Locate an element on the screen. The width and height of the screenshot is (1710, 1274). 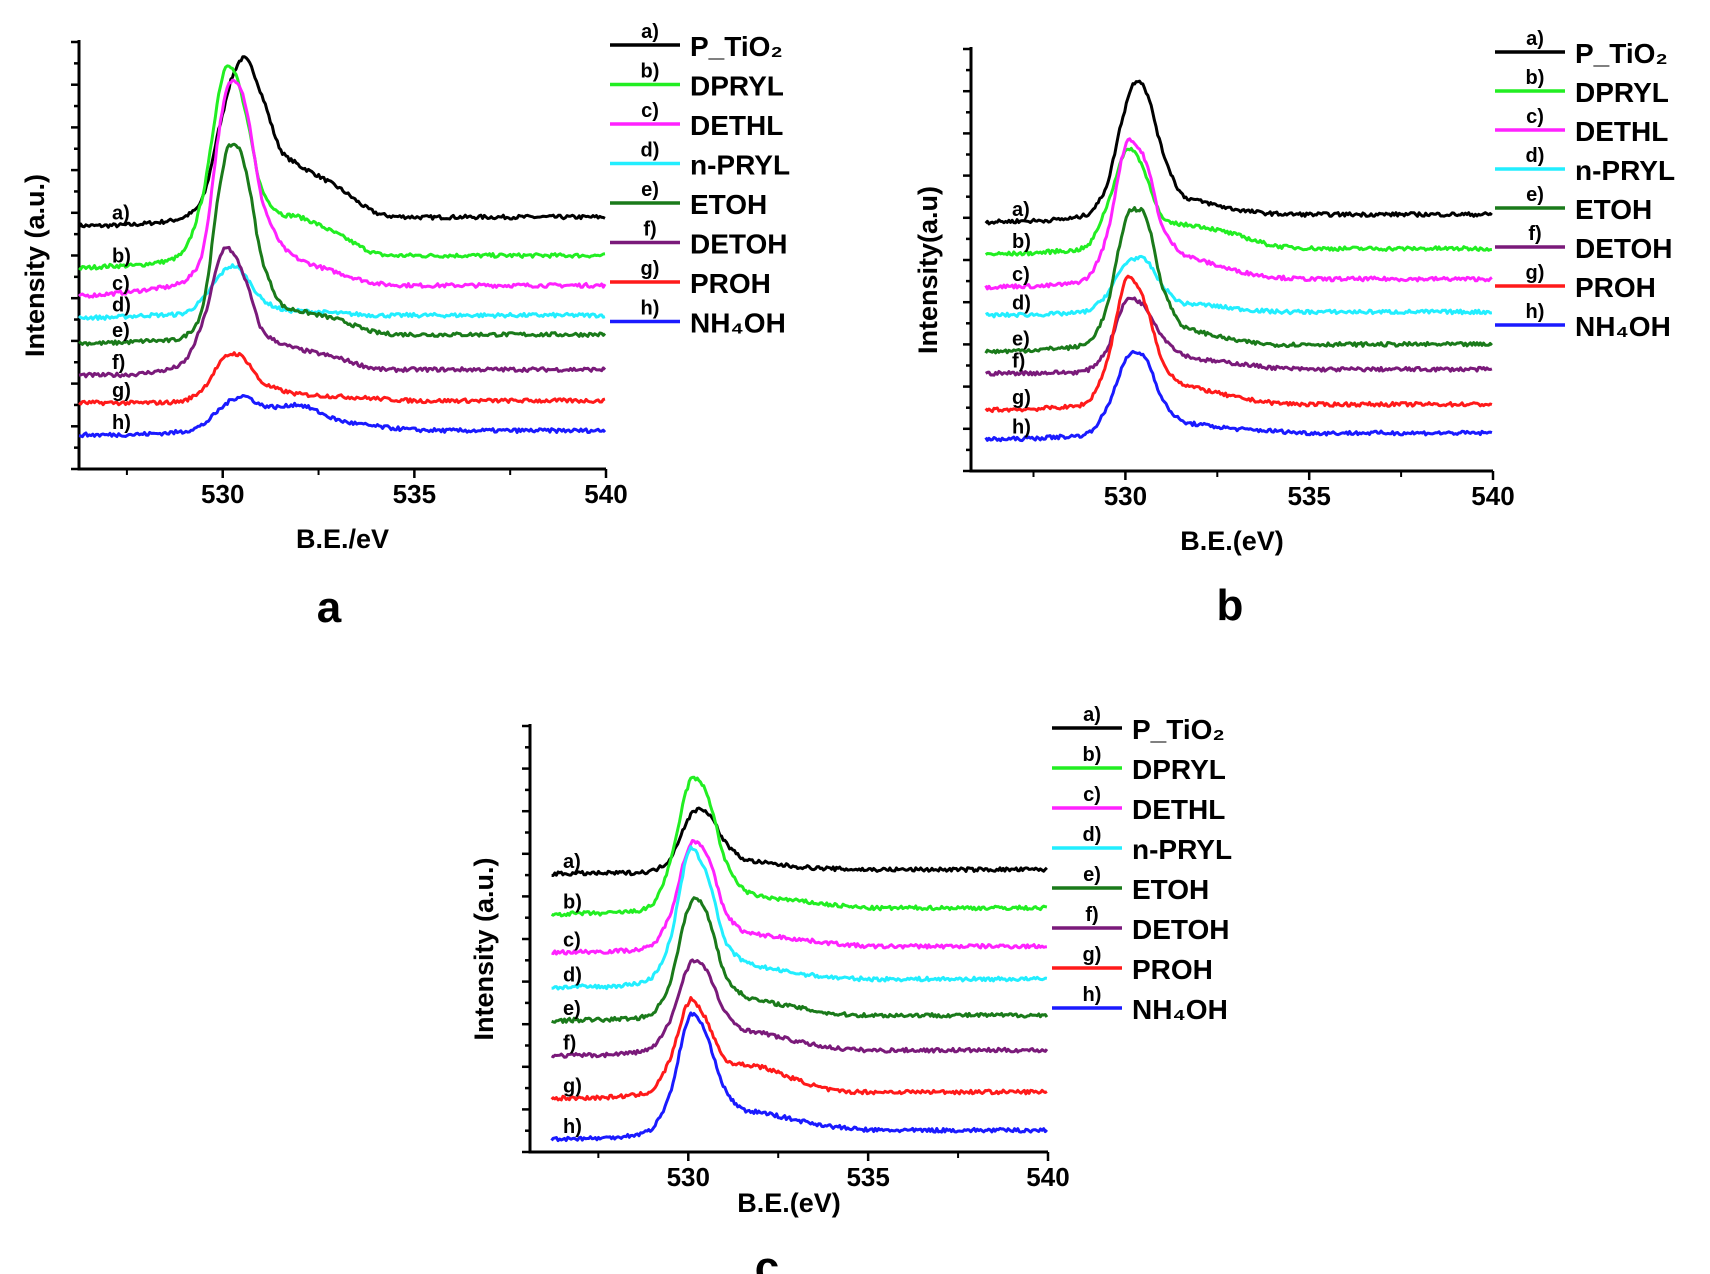
y-axis-label: Intensity(a.u) is located at coordinates (928, 270).